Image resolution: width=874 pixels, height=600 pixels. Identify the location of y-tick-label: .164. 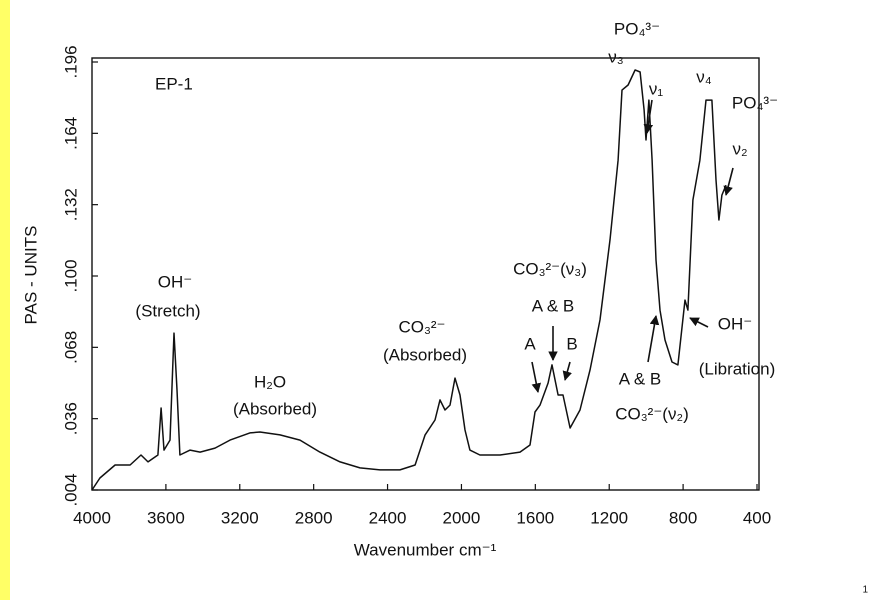
(70, 133).